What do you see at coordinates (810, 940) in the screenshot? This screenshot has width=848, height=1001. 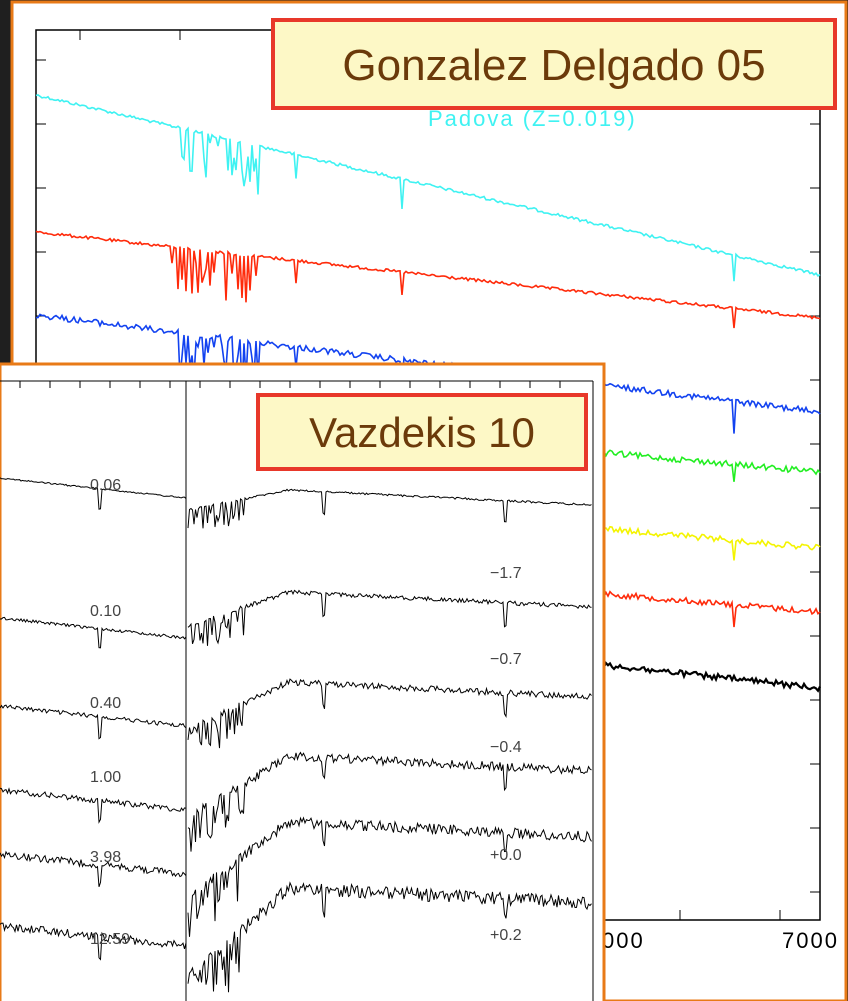 I see `gd-x-tick-label-2: 7000` at bounding box center [810, 940].